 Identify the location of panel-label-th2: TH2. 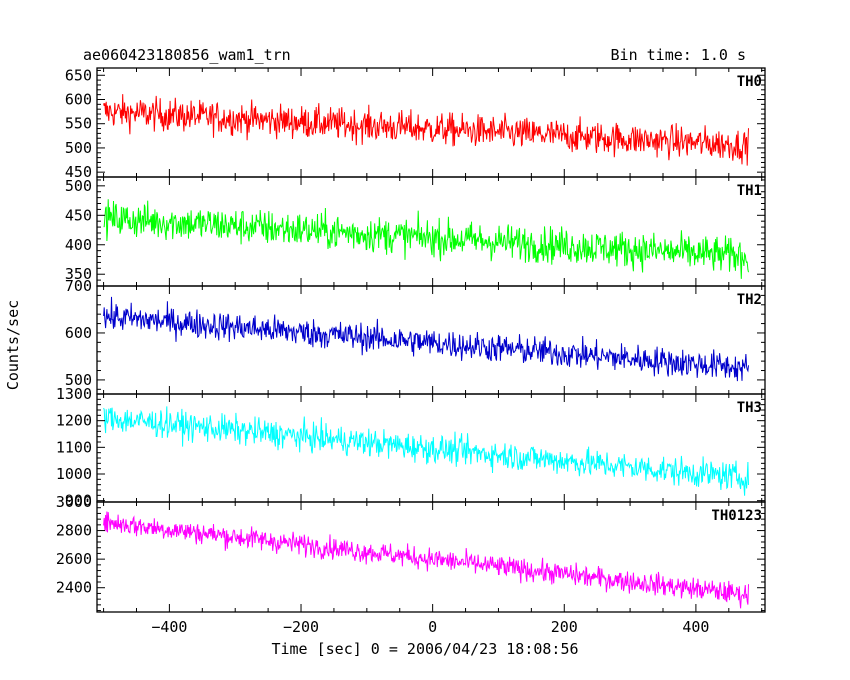
(749, 300).